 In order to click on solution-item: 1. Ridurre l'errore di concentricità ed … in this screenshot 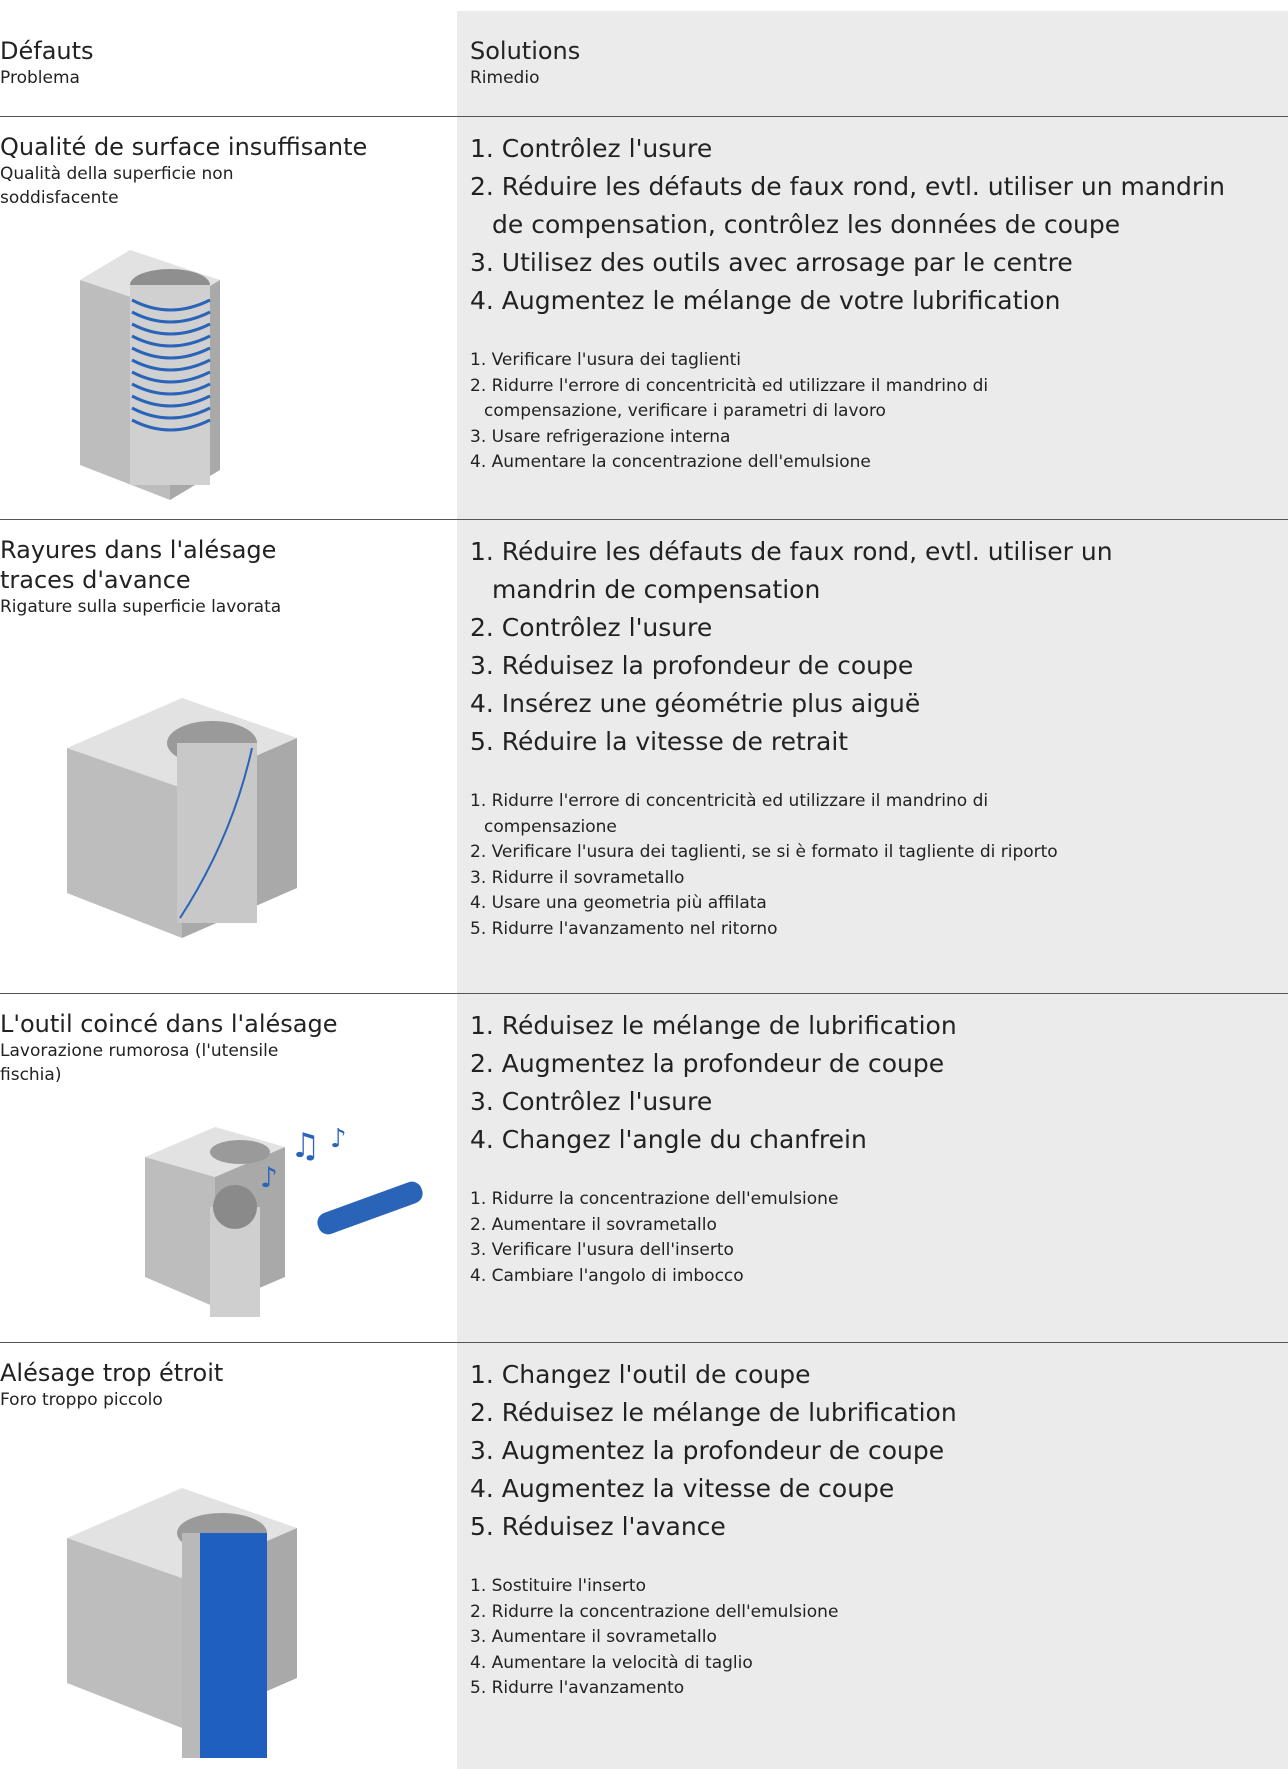, I will do `click(729, 814)`.